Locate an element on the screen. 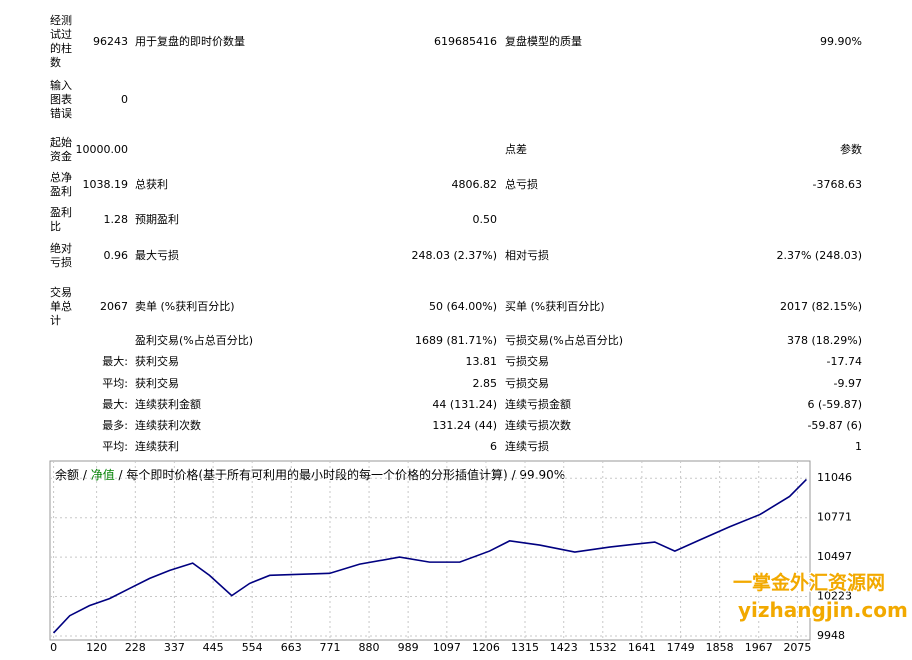 The image size is (912, 660). x-tick-label: 228 is located at coordinates (135, 647).